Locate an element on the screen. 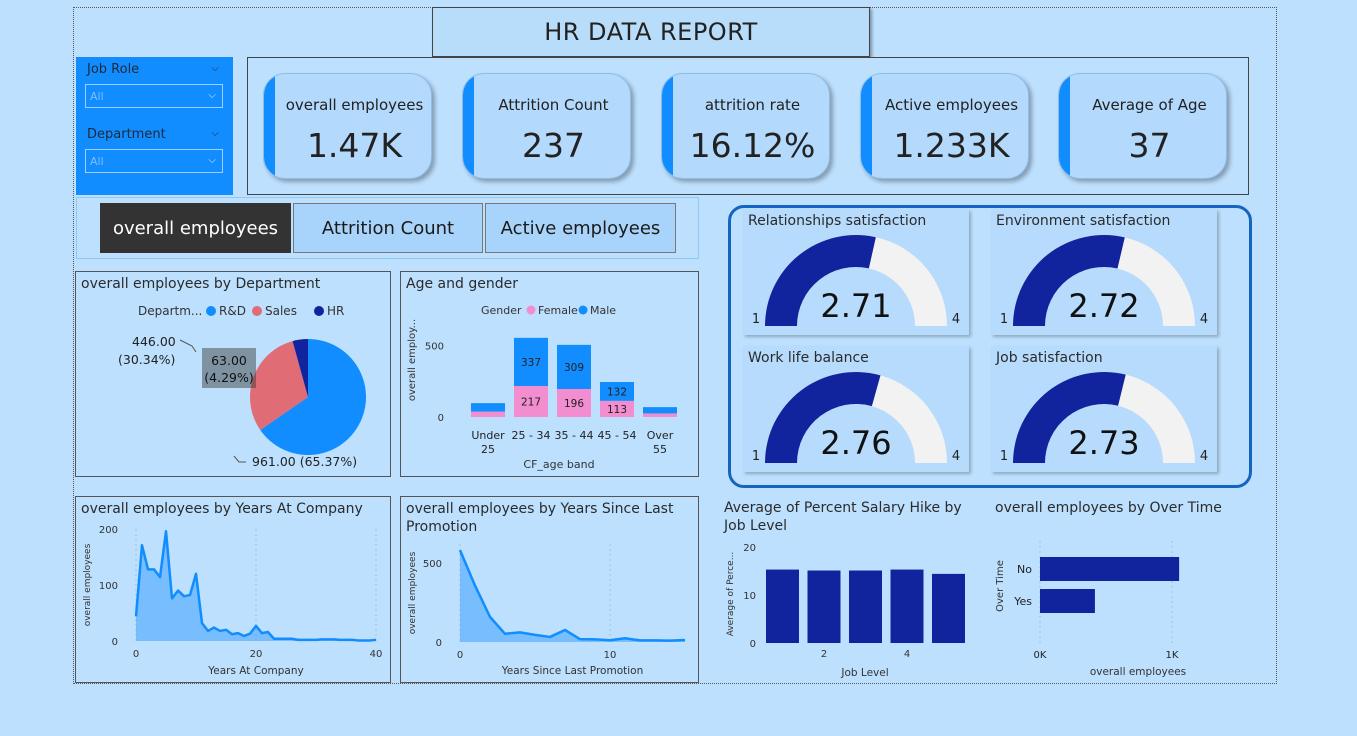  gauge-card-environment: Environment satisfaction 2.72 1 4 is located at coordinates (1104, 272).